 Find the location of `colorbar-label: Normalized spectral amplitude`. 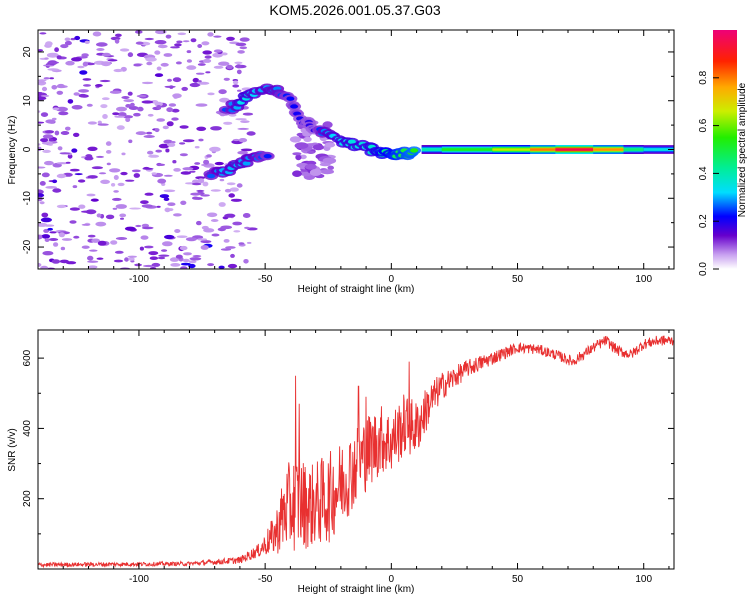

colorbar-label: Normalized spectral amplitude is located at coordinates (742, 149).